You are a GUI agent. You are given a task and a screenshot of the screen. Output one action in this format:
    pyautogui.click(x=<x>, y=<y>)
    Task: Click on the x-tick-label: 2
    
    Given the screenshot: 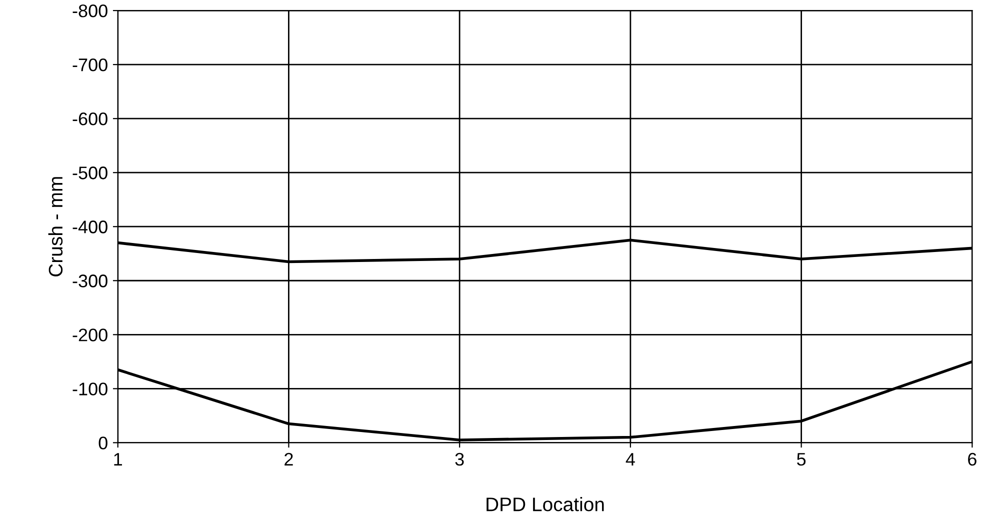 What is the action you would take?
    pyautogui.click(x=288, y=459)
    